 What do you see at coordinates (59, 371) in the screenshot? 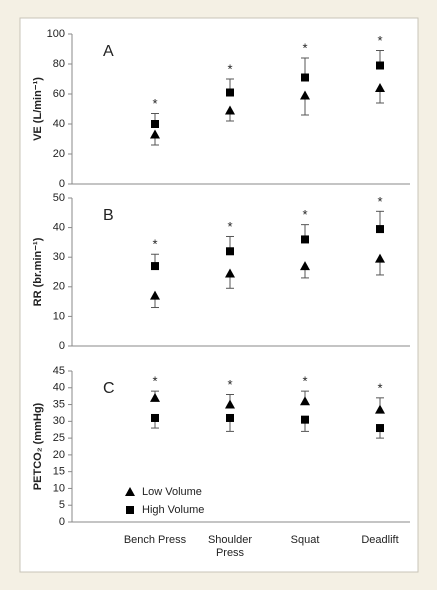
I see `y-tick-label: 45` at bounding box center [59, 371].